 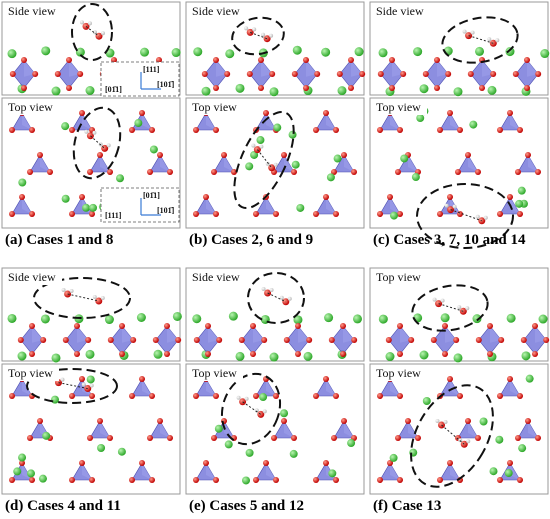 I want to click on side-view-label: Top view, so click(x=398, y=277).